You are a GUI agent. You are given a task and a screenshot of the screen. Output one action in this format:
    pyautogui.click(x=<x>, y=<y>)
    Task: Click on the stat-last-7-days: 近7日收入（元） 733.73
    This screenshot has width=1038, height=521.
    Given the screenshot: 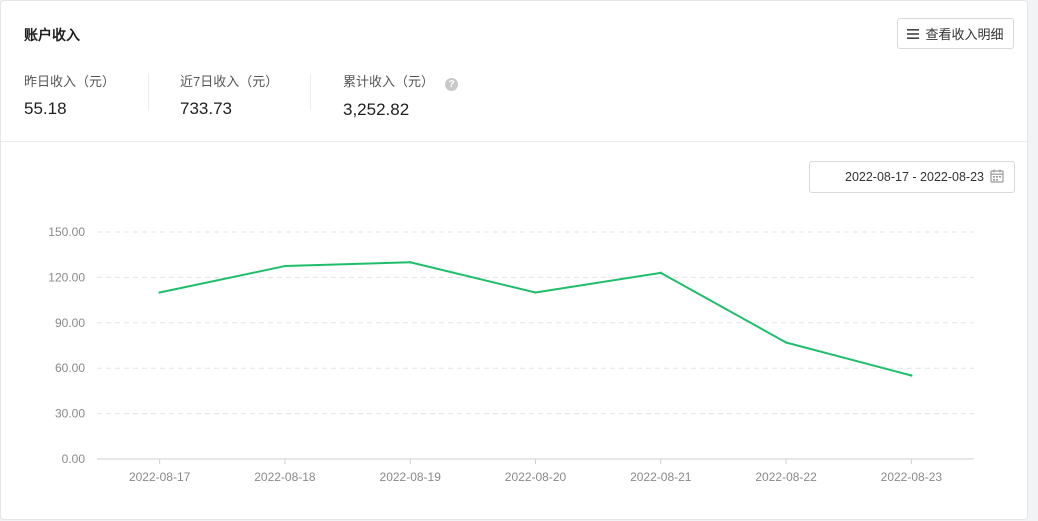 What is the action you would take?
    pyautogui.click(x=229, y=95)
    